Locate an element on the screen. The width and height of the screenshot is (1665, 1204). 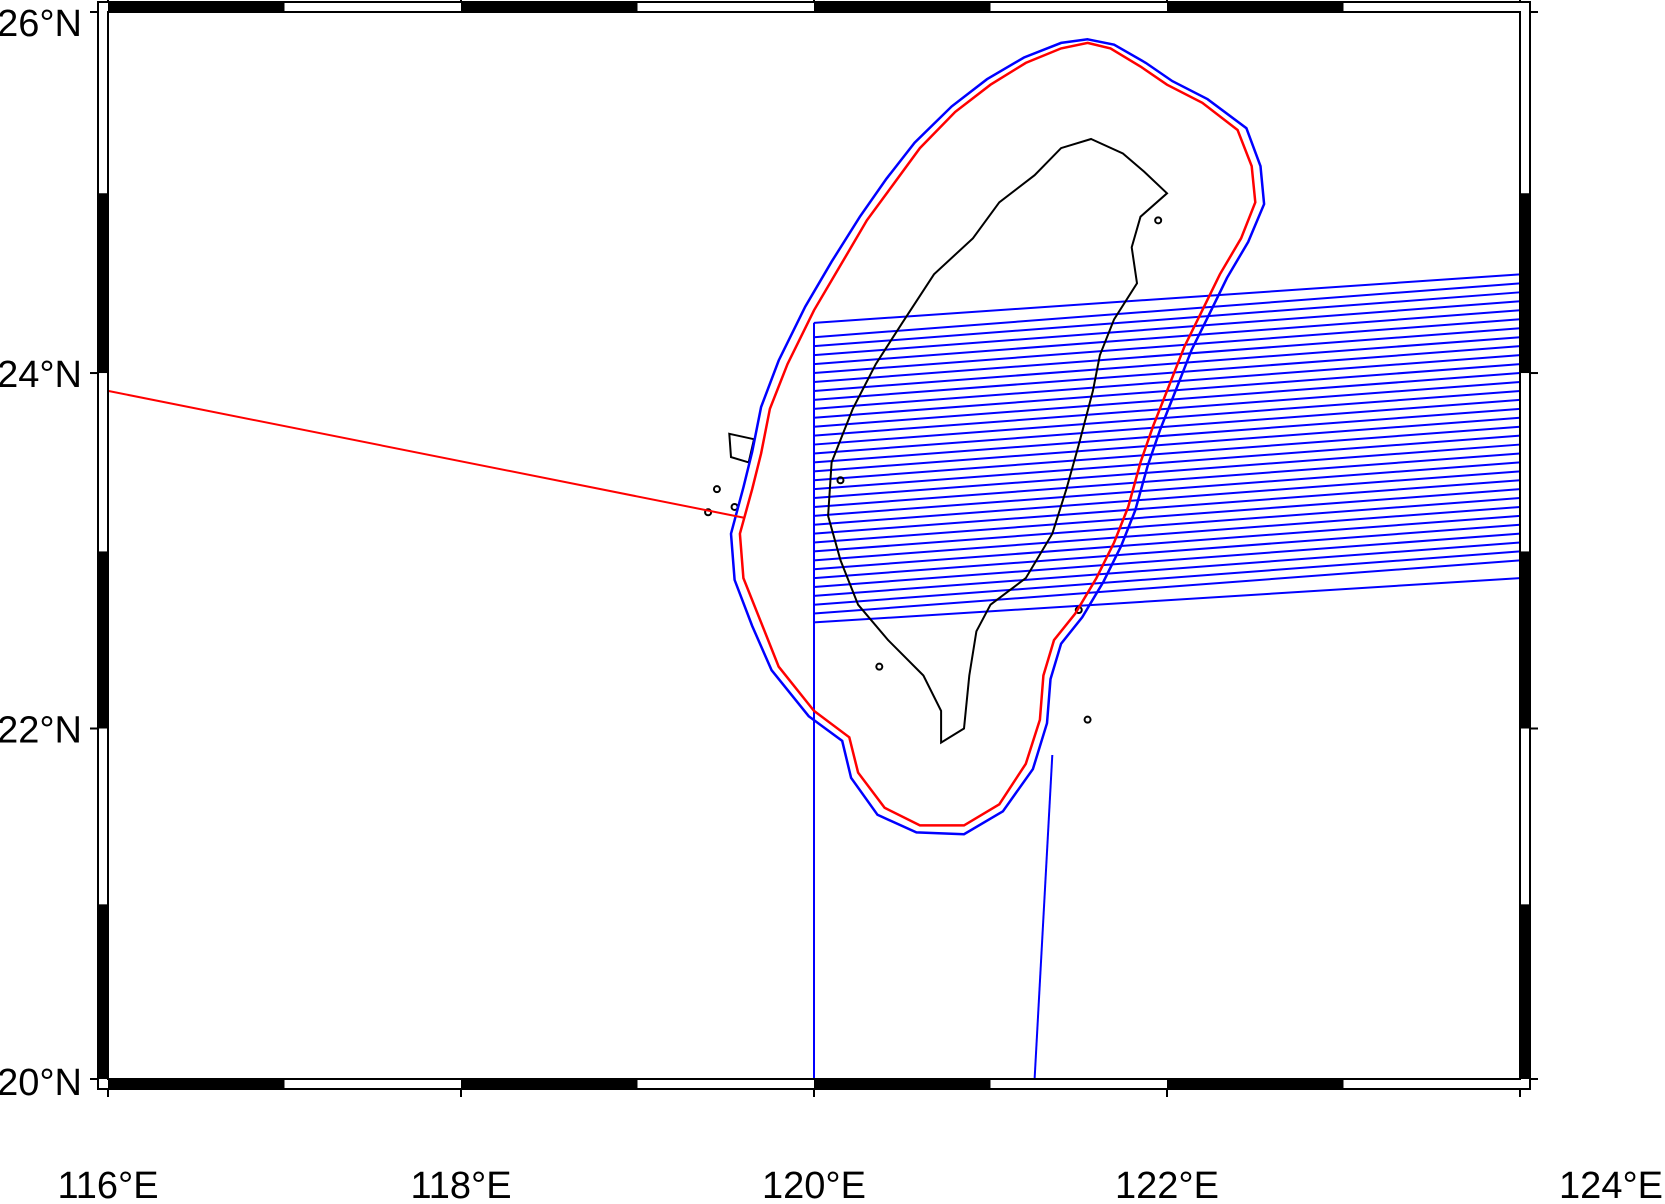
lon-tick-label: 124°E is located at coordinates (1611, 1184).